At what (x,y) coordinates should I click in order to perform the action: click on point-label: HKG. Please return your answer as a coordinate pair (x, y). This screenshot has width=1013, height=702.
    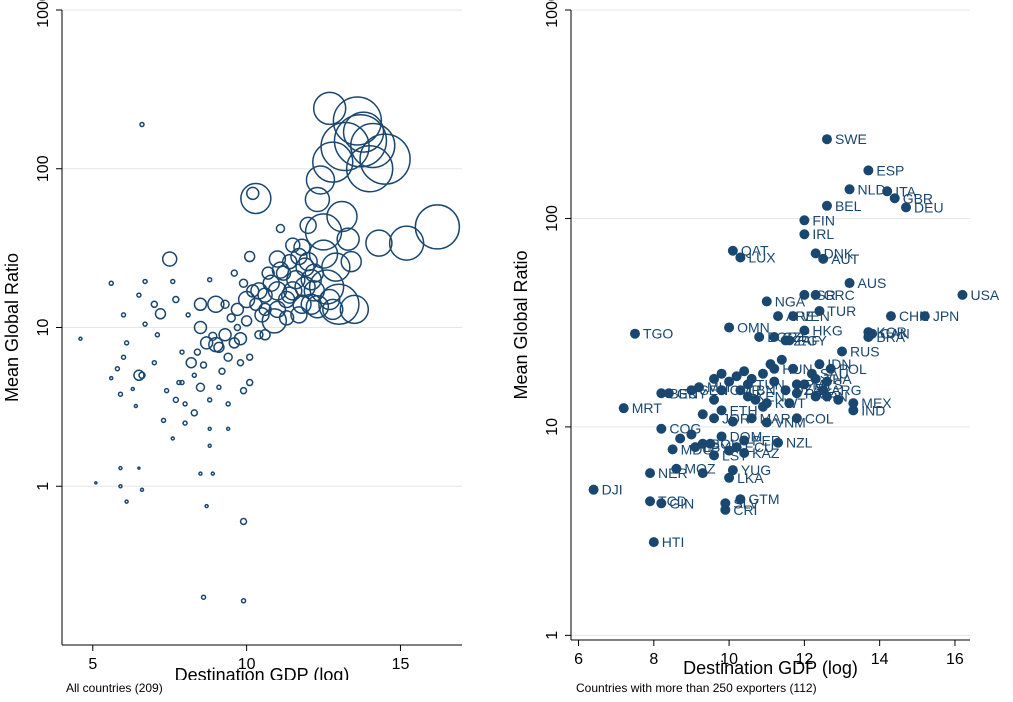
    Looking at the image, I should click on (827, 331).